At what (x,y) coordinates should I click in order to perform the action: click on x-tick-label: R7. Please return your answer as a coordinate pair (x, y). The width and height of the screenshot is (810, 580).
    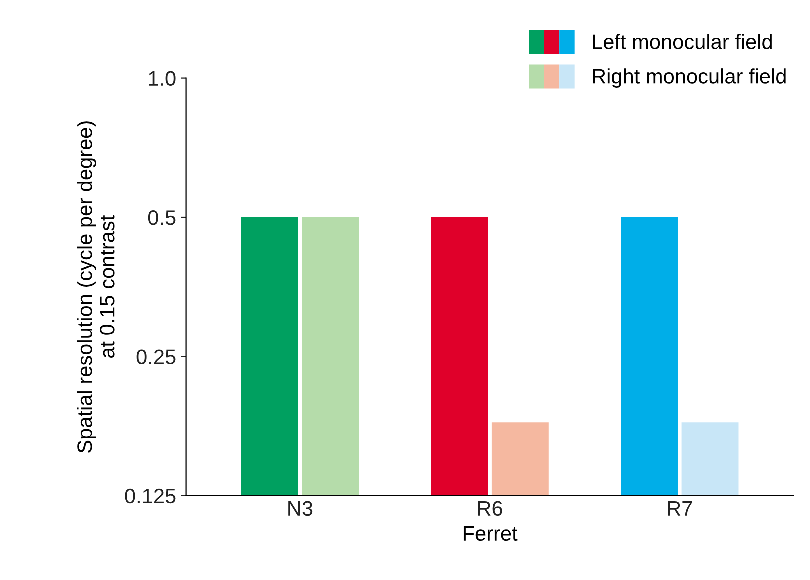
    Looking at the image, I should click on (680, 509).